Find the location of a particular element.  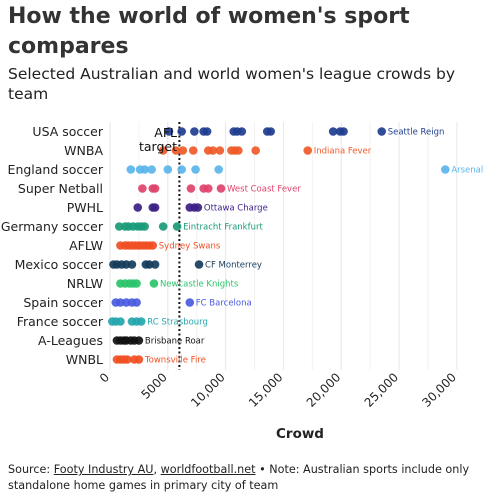

row-label-aflw: AFLW is located at coordinates (86, 245).